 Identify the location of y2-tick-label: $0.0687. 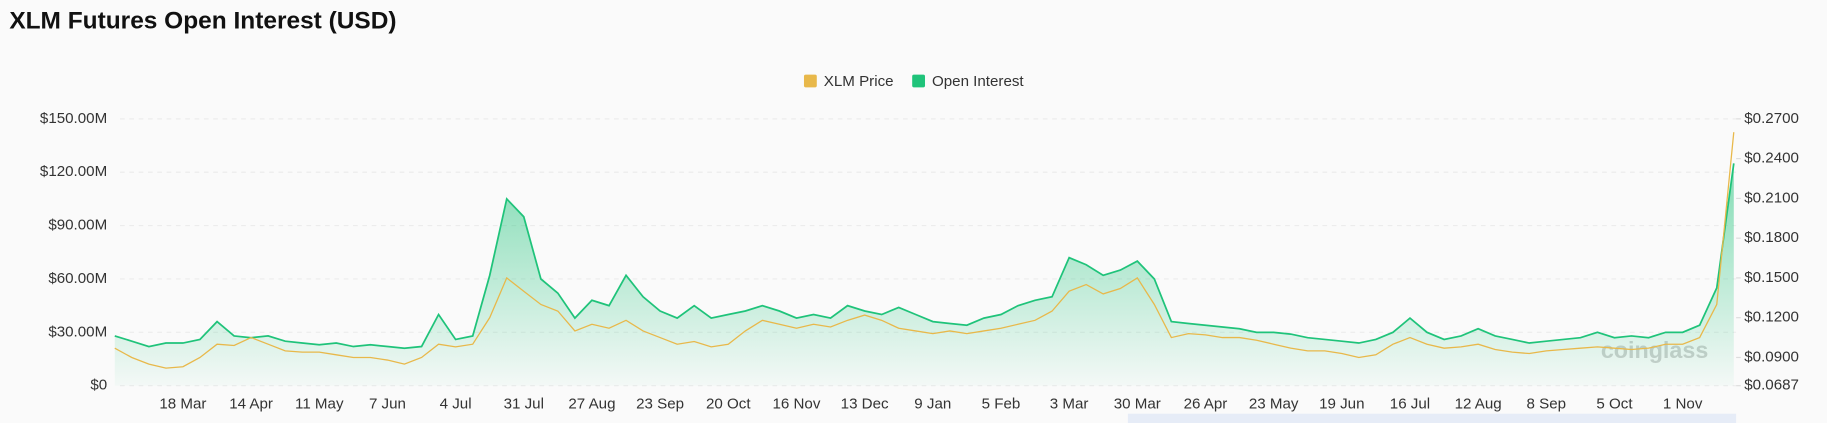
(1771, 385).